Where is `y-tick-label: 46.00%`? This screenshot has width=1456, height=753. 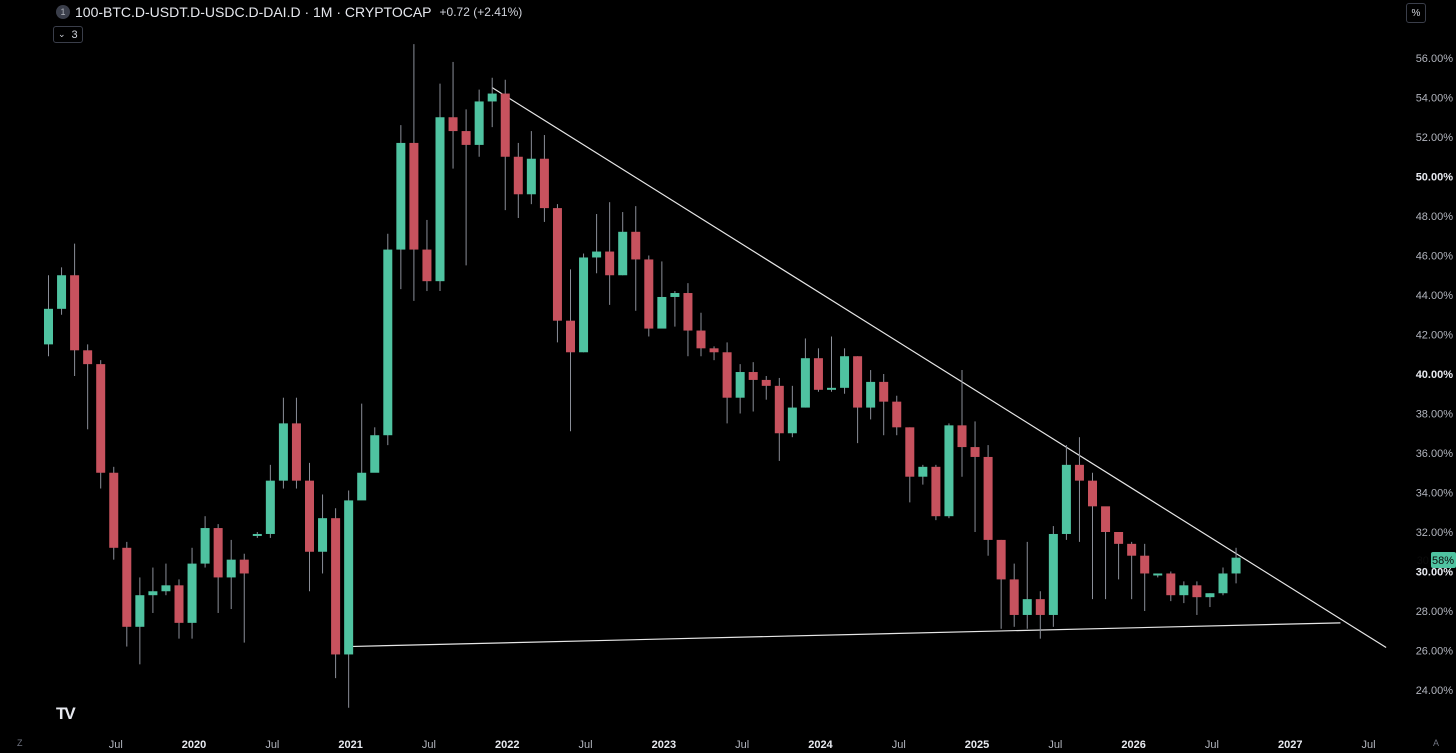
y-tick-label: 46.00% is located at coordinates (1435, 257).